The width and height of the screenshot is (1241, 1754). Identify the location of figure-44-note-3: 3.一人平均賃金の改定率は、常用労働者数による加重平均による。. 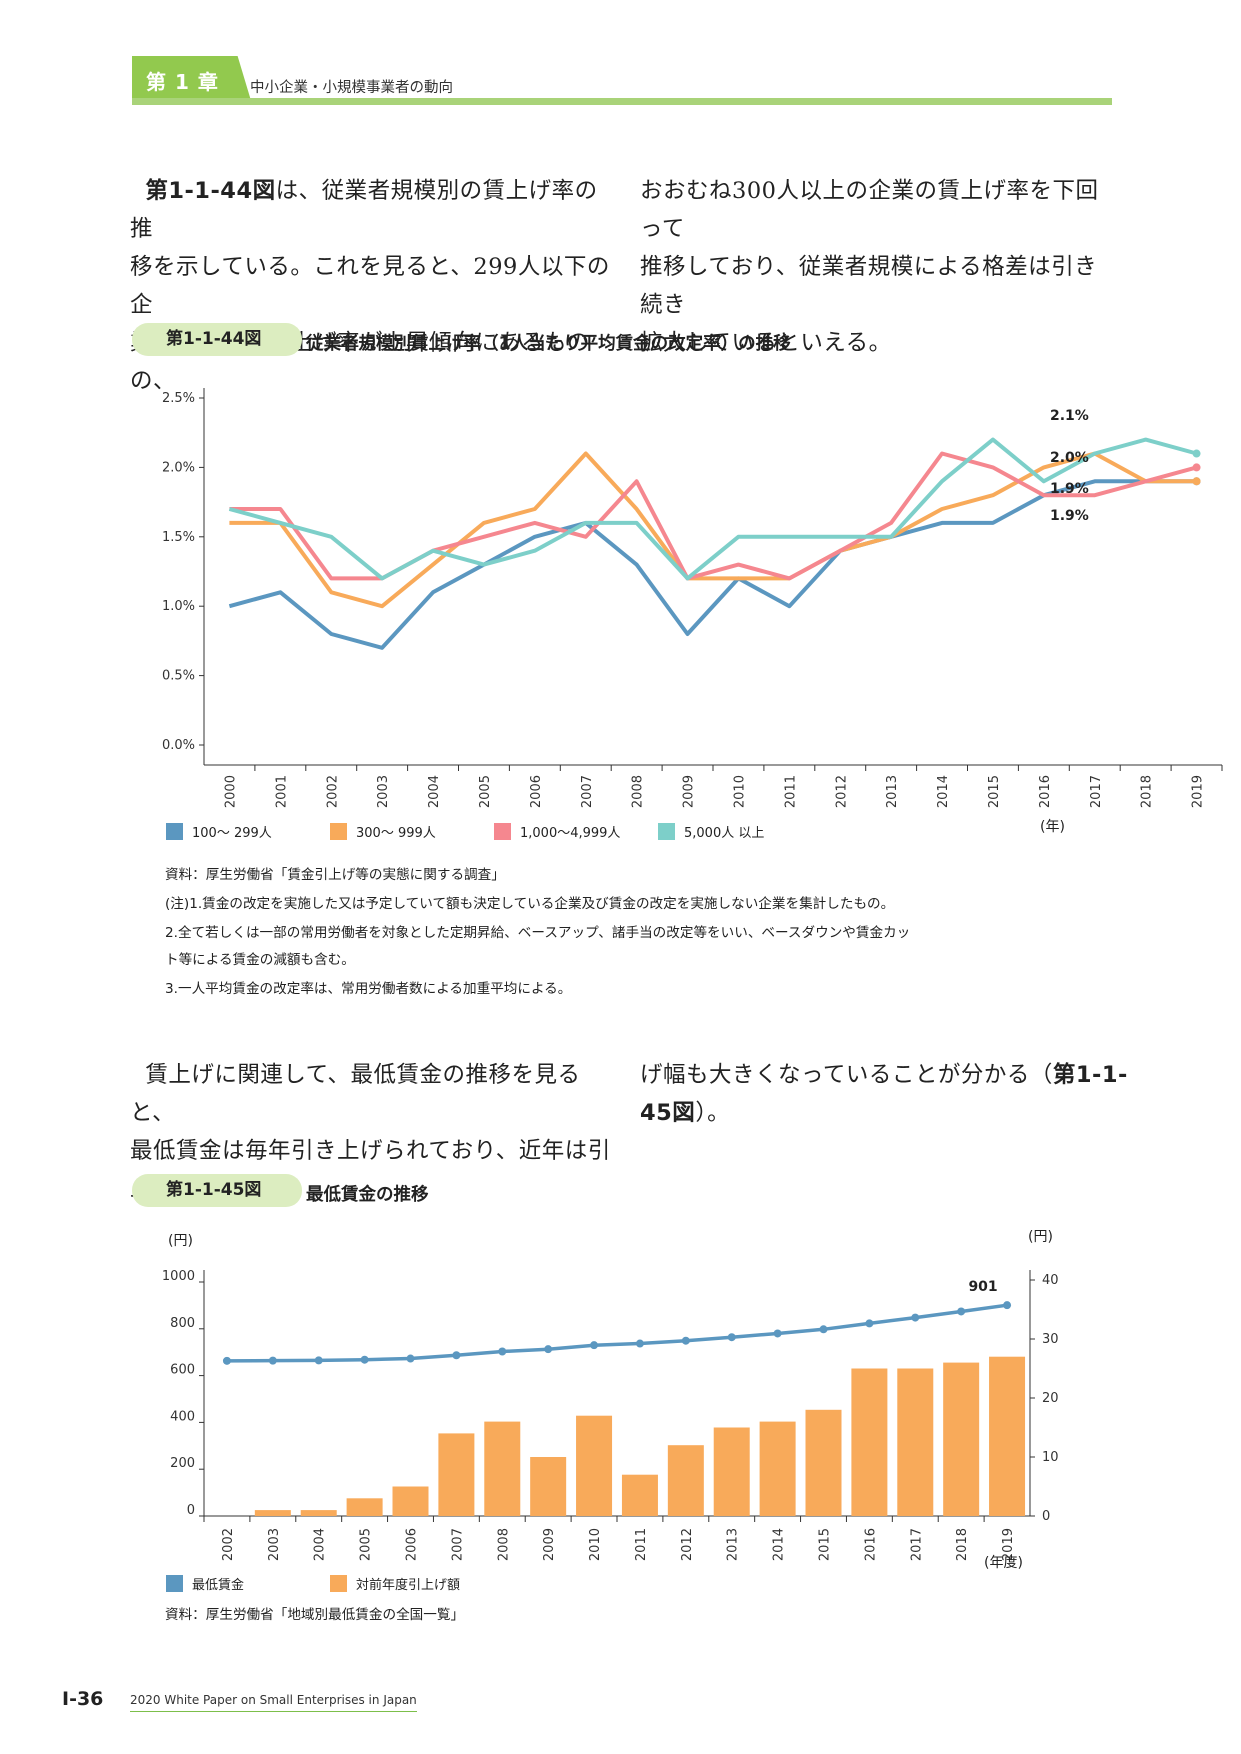
(368, 989).